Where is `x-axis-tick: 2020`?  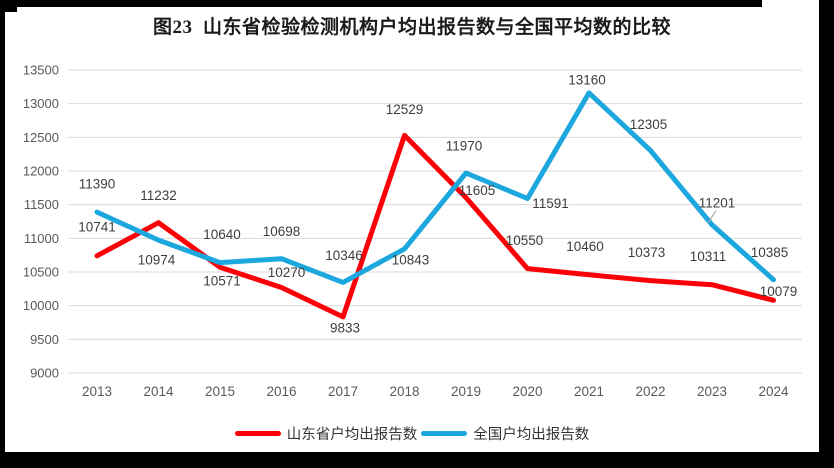 x-axis-tick: 2020 is located at coordinates (527, 391).